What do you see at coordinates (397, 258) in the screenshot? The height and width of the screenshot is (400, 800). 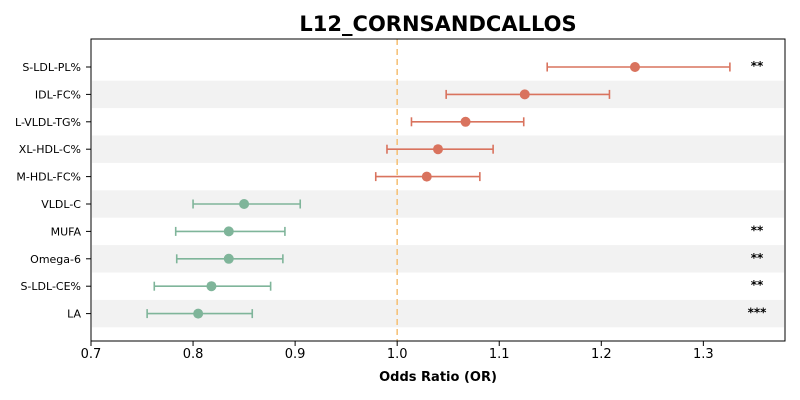 I see `row-Omega-6: Omega-6 **` at bounding box center [397, 258].